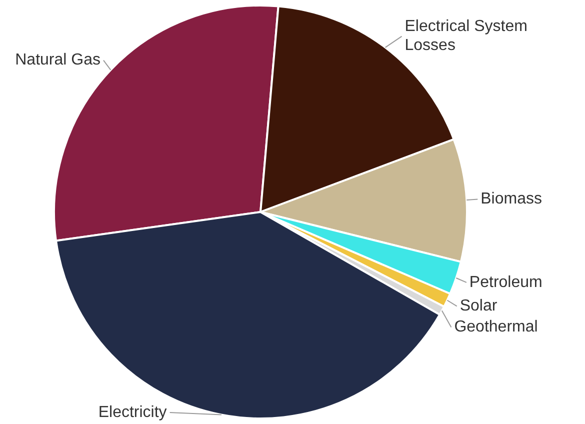 The width and height of the screenshot is (585, 424). What do you see at coordinates (511, 199) in the screenshot?
I see `slice-label: Biomass` at bounding box center [511, 199].